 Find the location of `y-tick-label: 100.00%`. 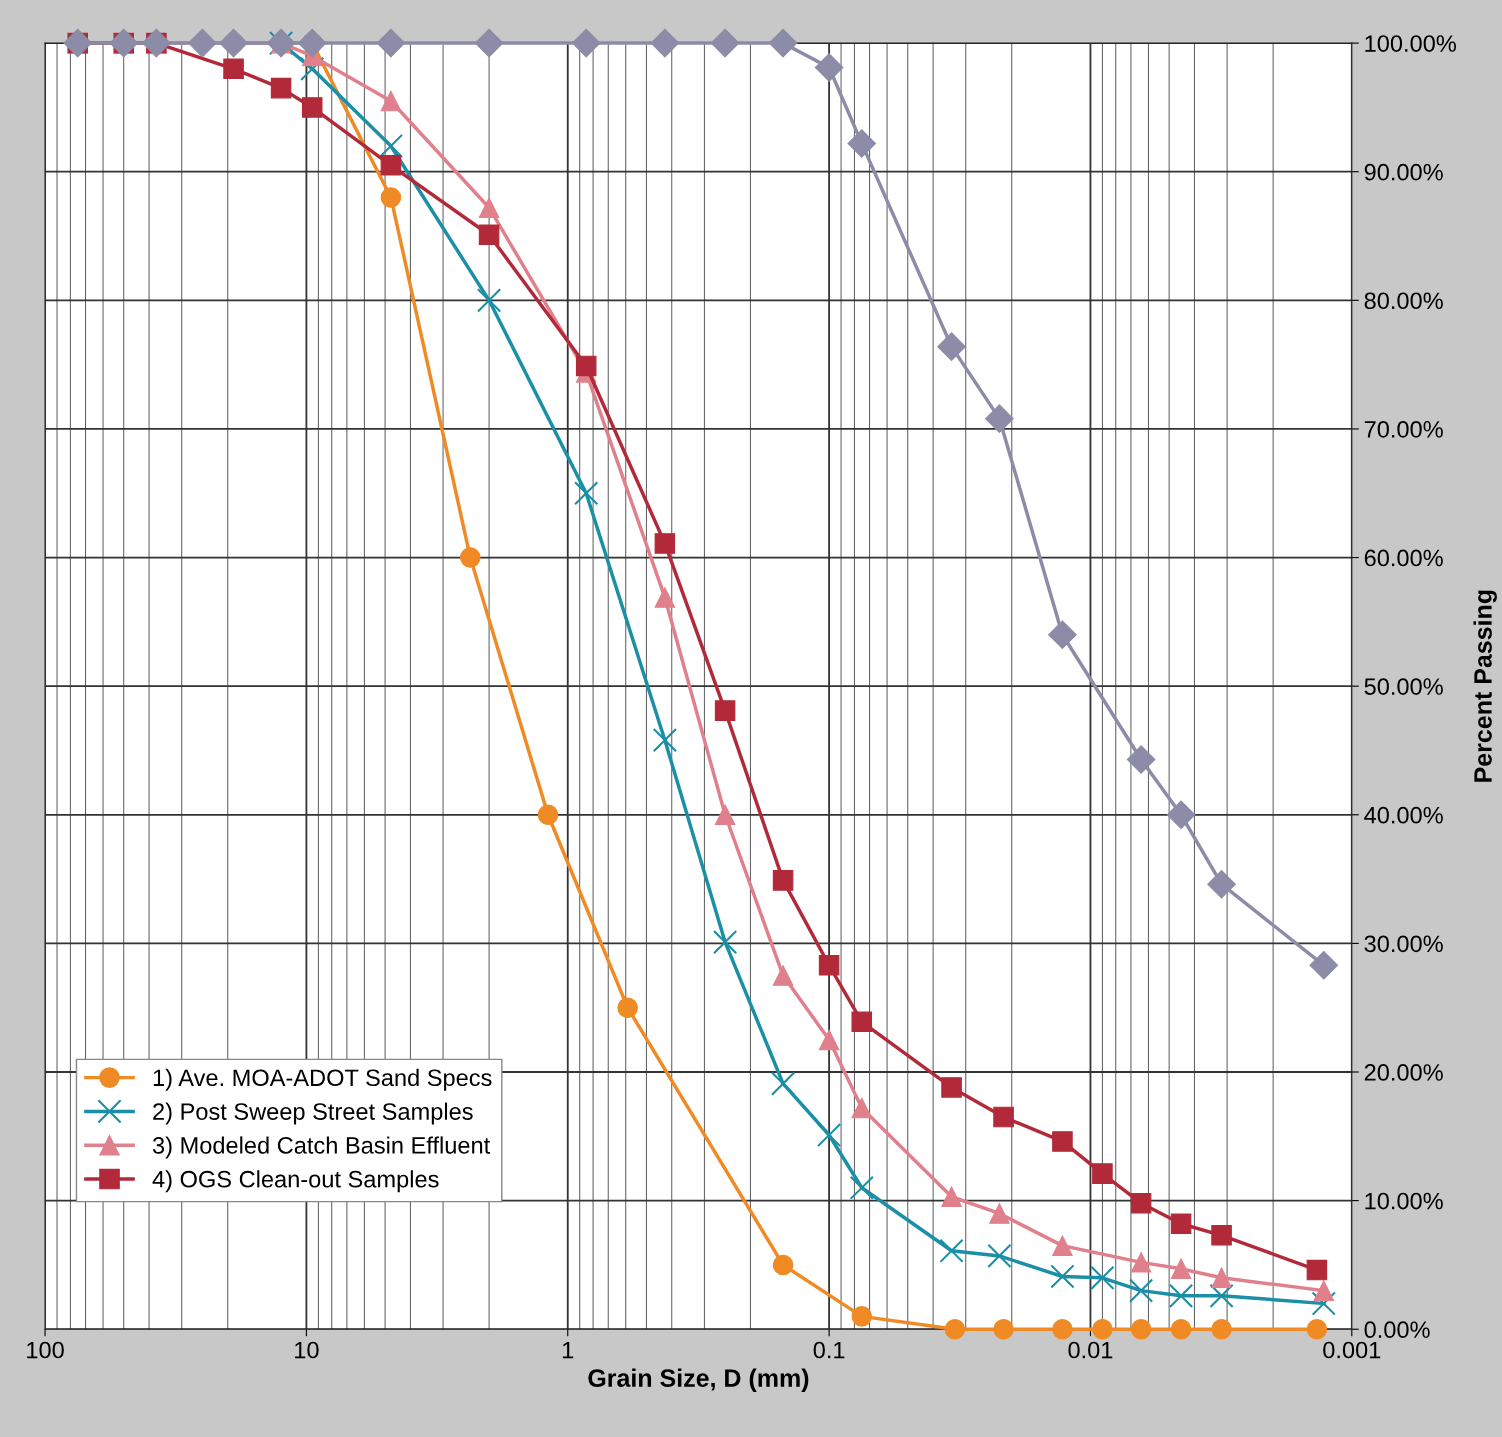

y-tick-label: 100.00% is located at coordinates (1410, 43).